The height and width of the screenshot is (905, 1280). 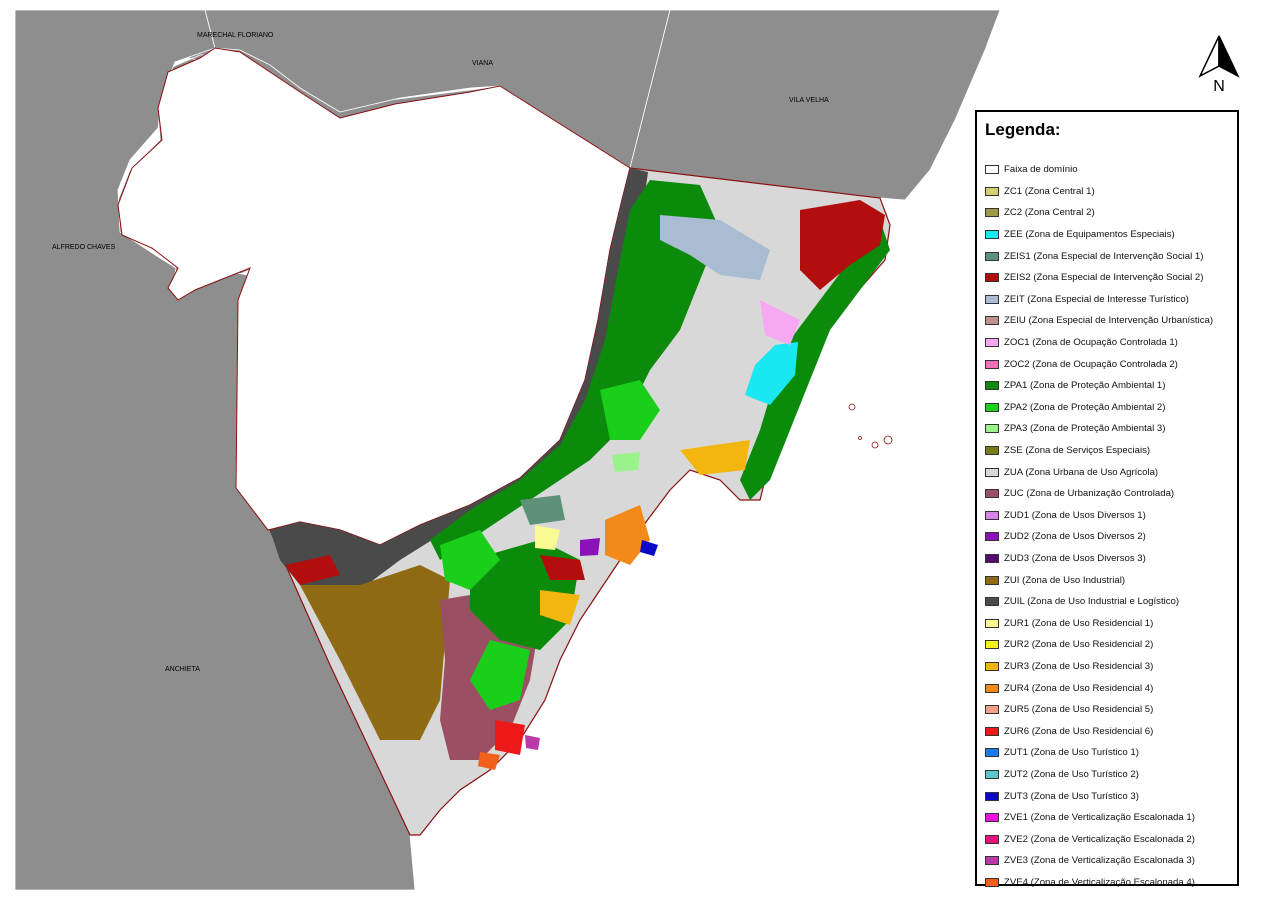 What do you see at coordinates (630, 410) in the screenshot?
I see `zone-zpa2-a` at bounding box center [630, 410].